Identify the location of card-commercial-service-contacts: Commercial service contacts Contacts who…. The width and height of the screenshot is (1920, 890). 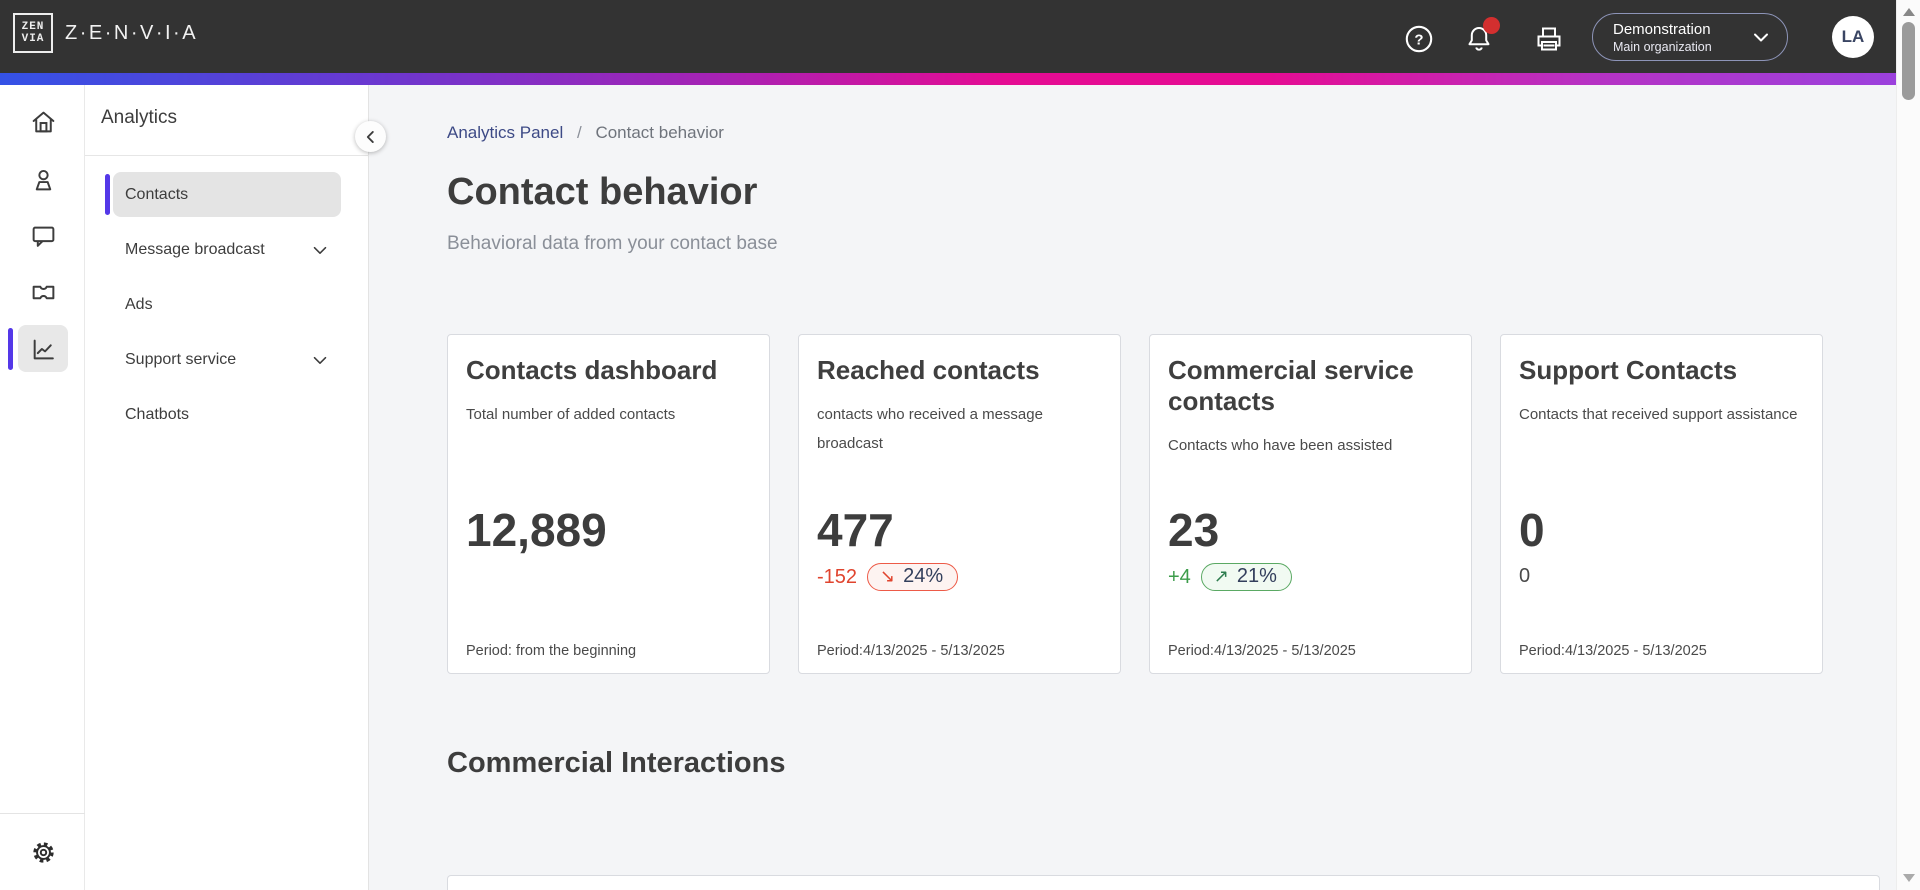
(1310, 504).